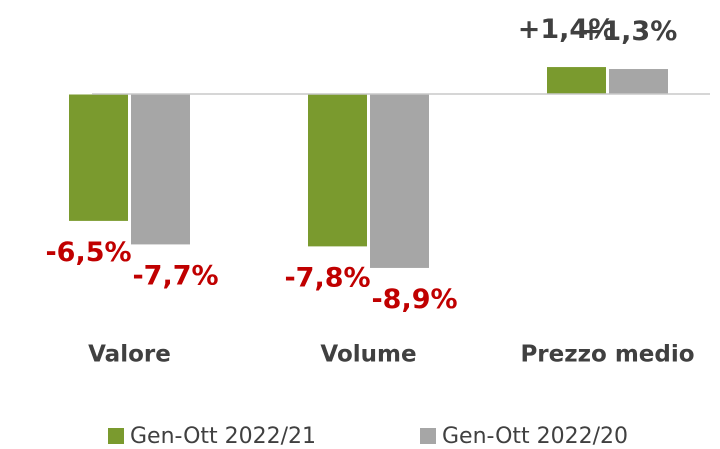 The width and height of the screenshot is (720, 449). Describe the element at coordinates (175, 275) in the screenshot. I see `value-label: -7,7%` at that location.